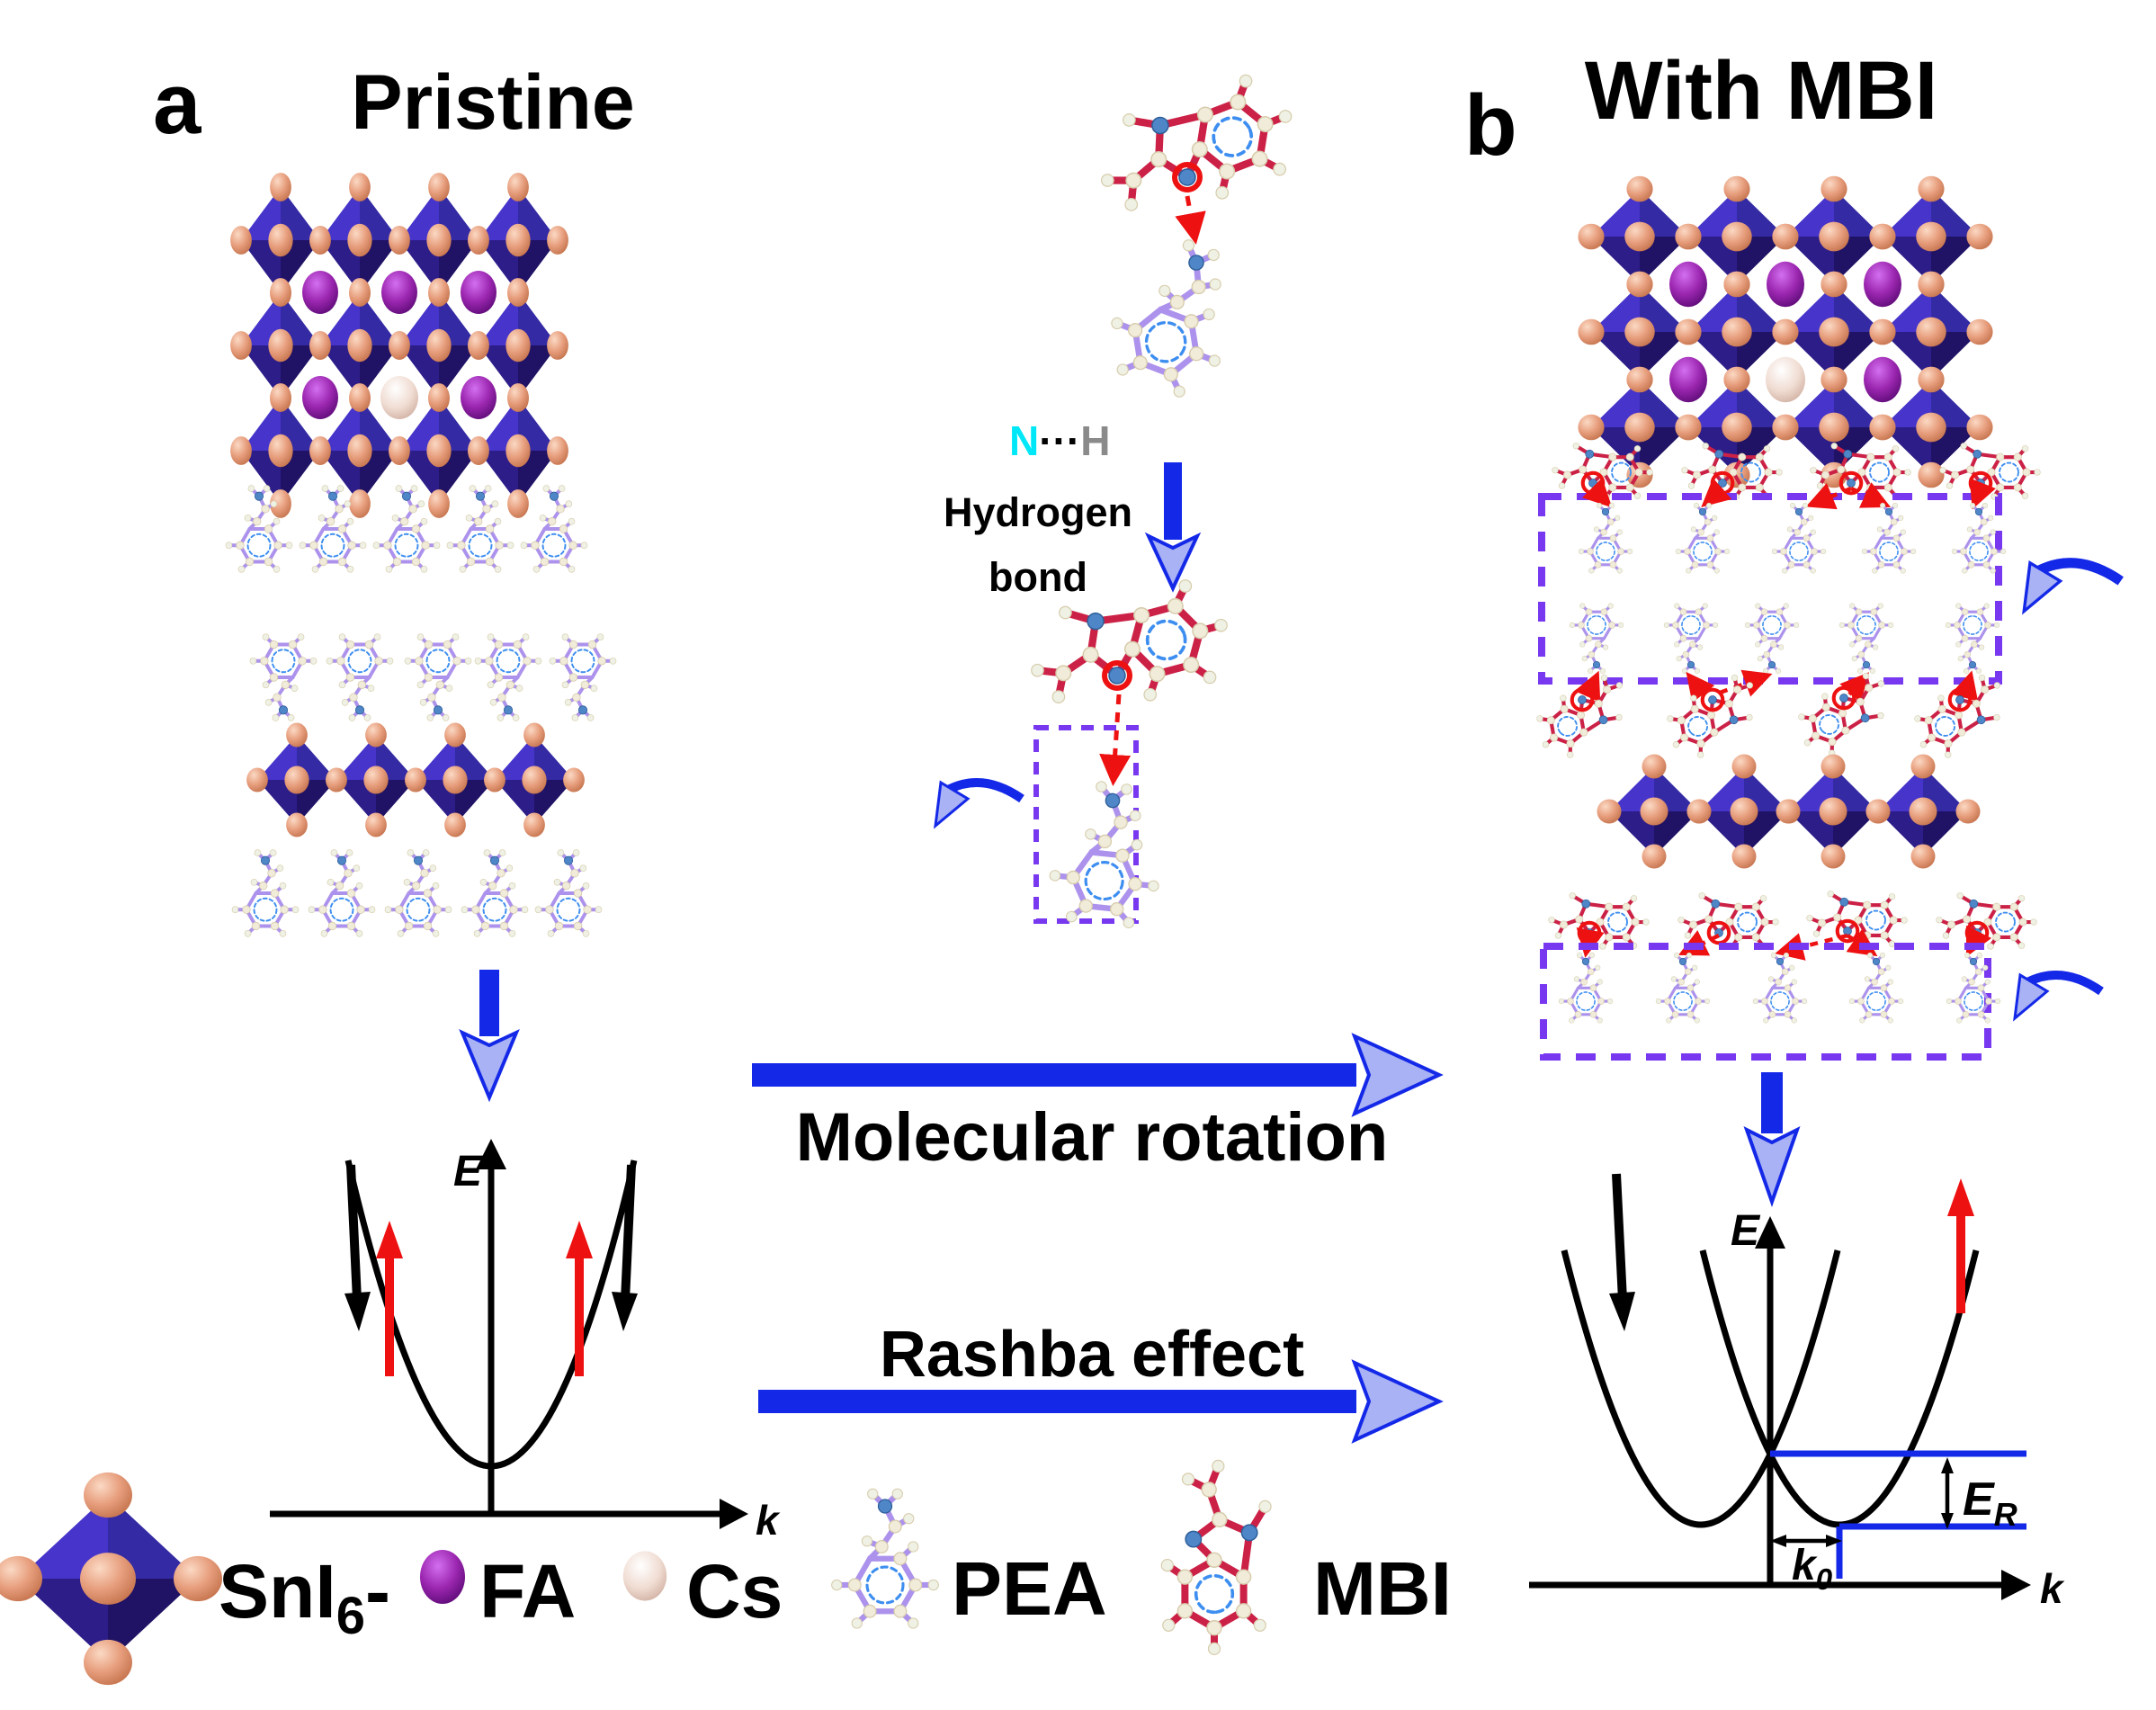 The image size is (2156, 1710). Describe the element at coordinates (1024, 441) in the screenshot. I see `n-atom-text: N` at that location.